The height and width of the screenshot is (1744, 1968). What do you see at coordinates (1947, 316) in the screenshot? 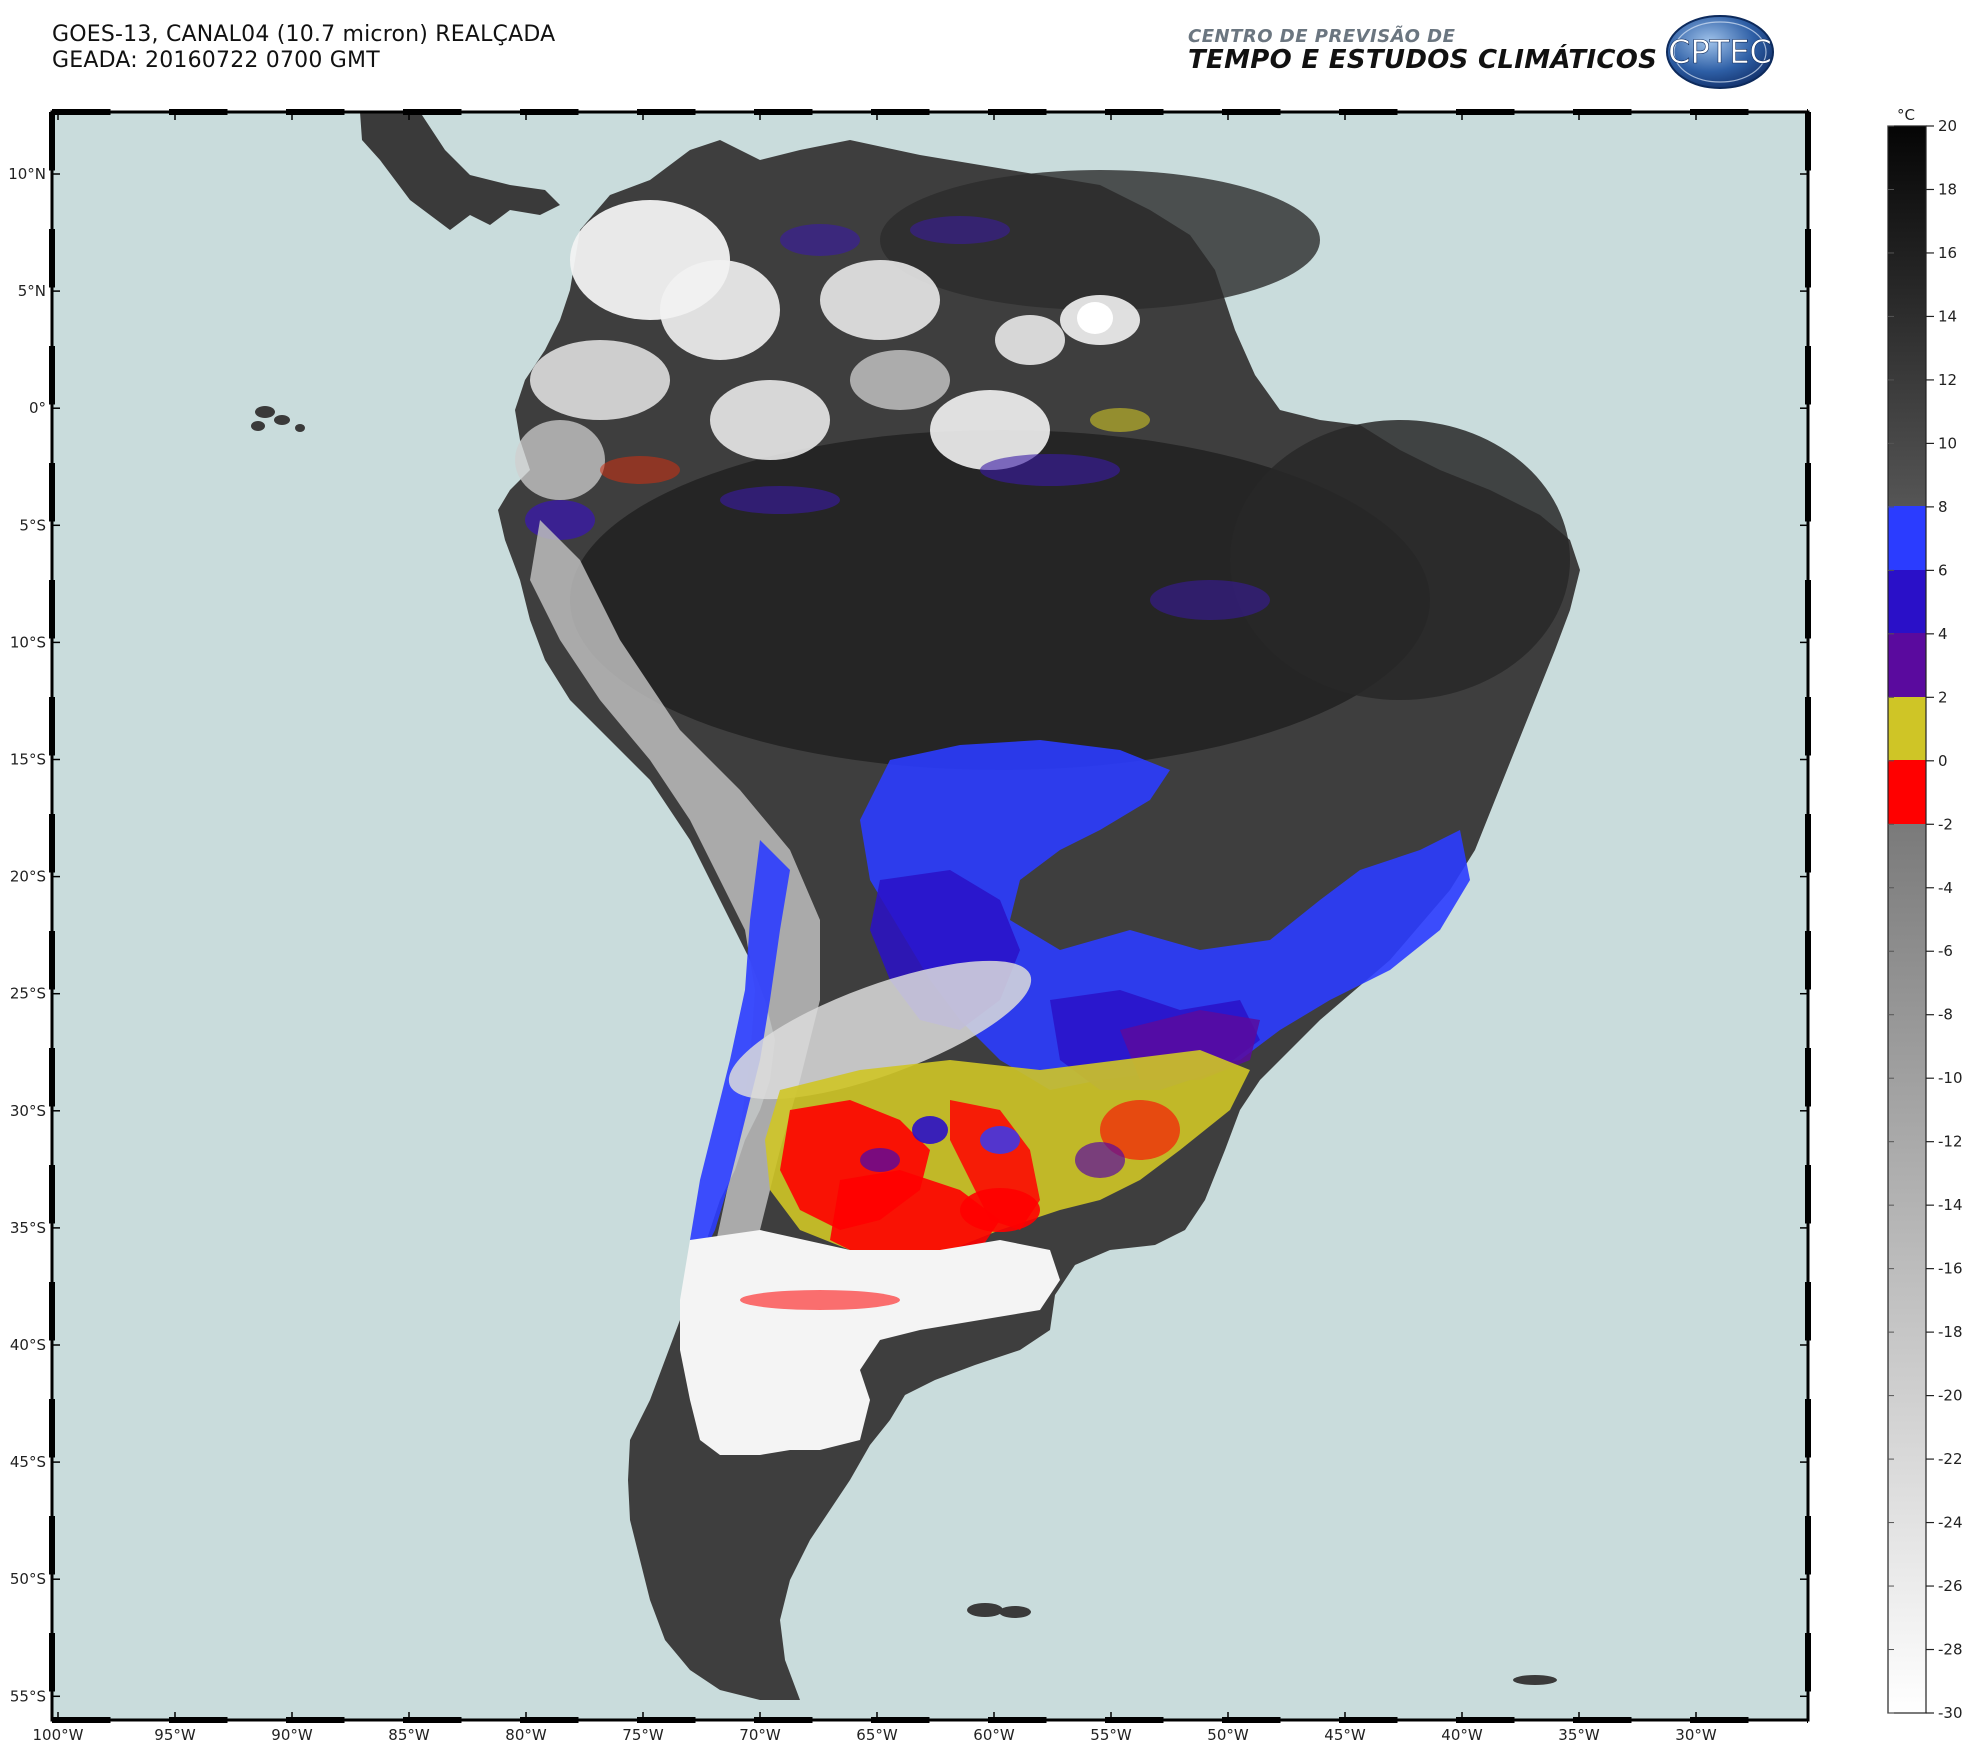
I see `colorbar-tick-label: 14` at bounding box center [1947, 316].